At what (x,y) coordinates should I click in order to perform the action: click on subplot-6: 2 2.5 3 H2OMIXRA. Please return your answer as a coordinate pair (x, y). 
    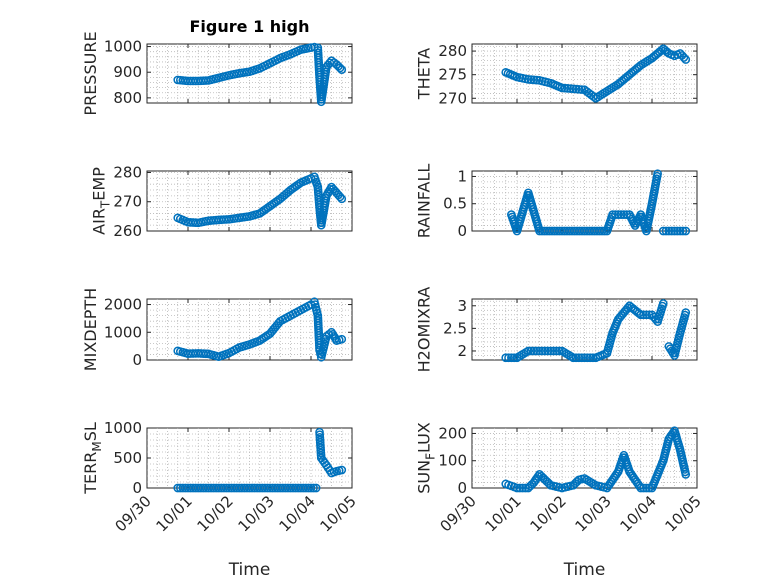
    Looking at the image, I should click on (556, 329).